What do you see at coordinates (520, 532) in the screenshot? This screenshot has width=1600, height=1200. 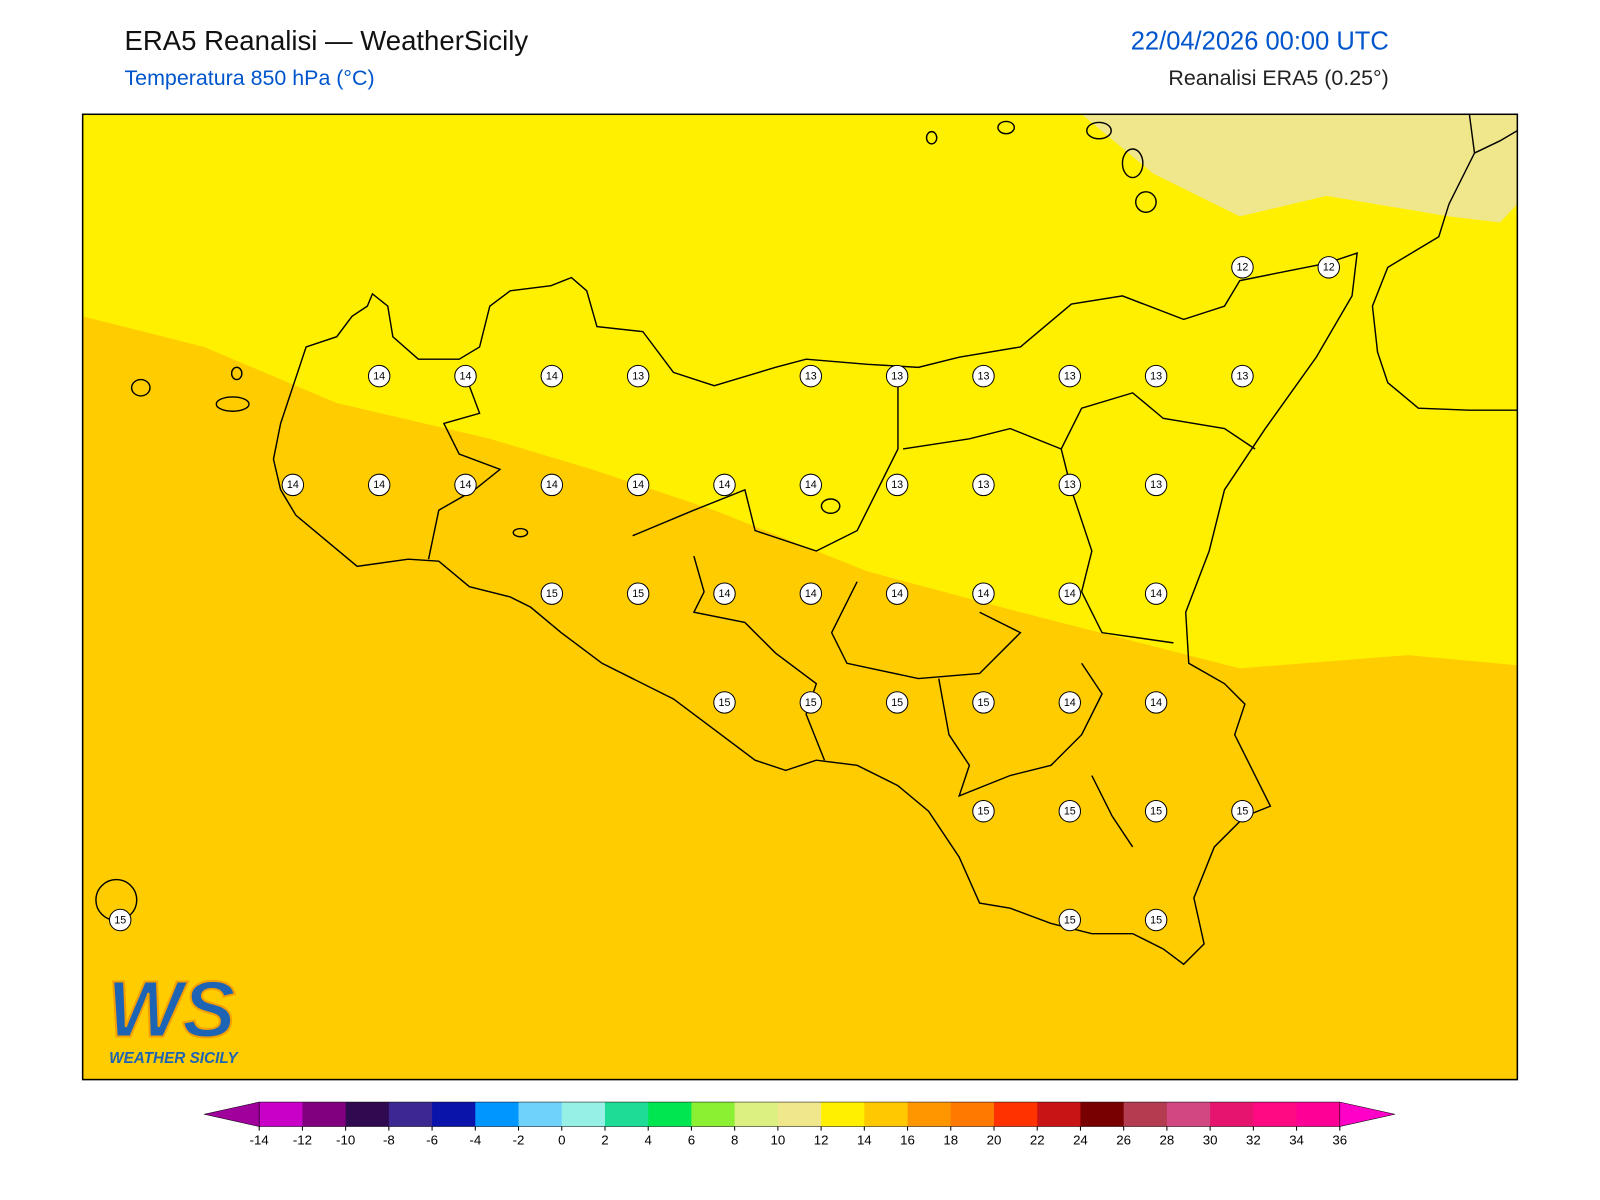 I see `lake` at bounding box center [520, 532].